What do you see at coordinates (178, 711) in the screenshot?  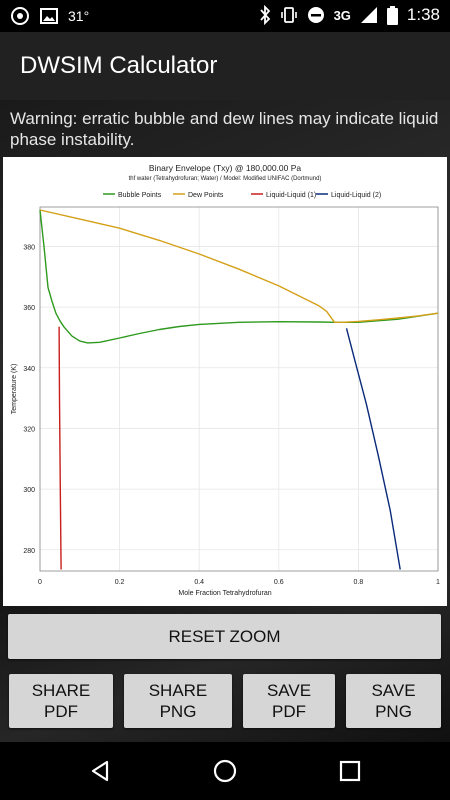 I see `share-png-line2: PNG` at bounding box center [178, 711].